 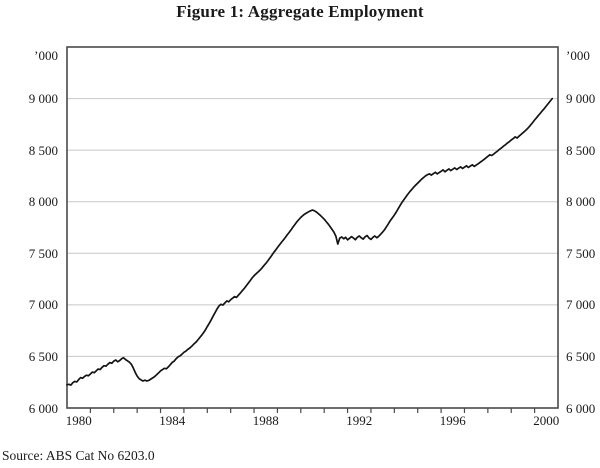 I want to click on y-axis-label-left: 9 000, so click(x=43, y=99).